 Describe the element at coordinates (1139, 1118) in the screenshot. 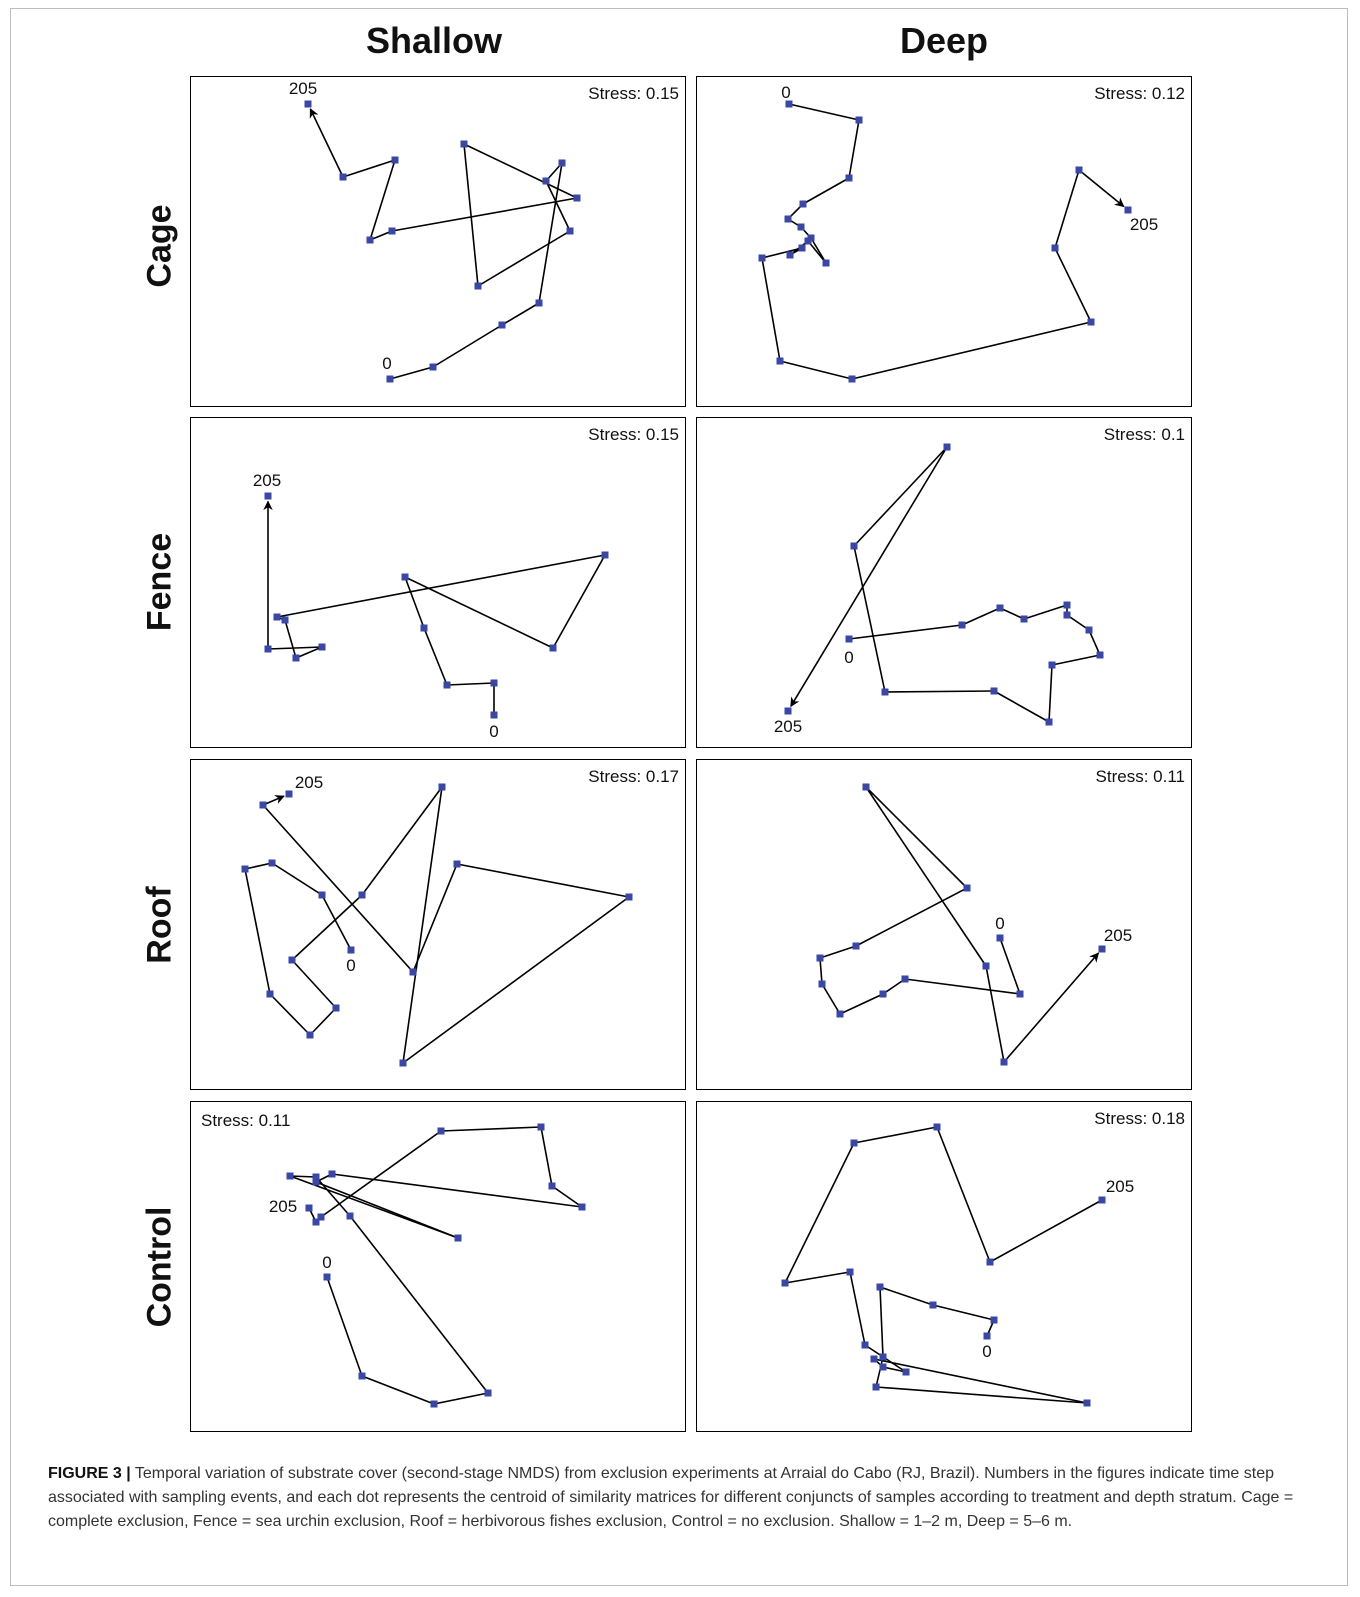

I see `stress-label: Stress: 0.18` at that location.